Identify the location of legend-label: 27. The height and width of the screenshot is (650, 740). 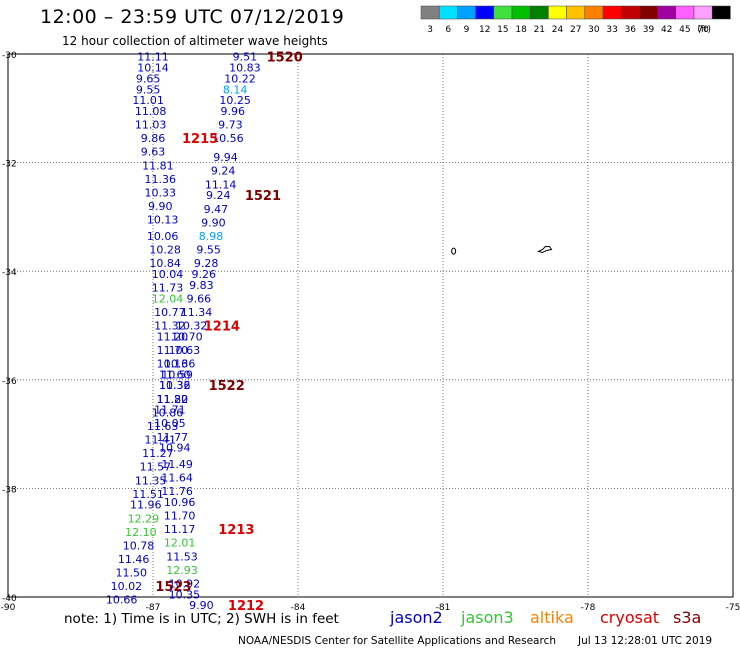
(575, 30).